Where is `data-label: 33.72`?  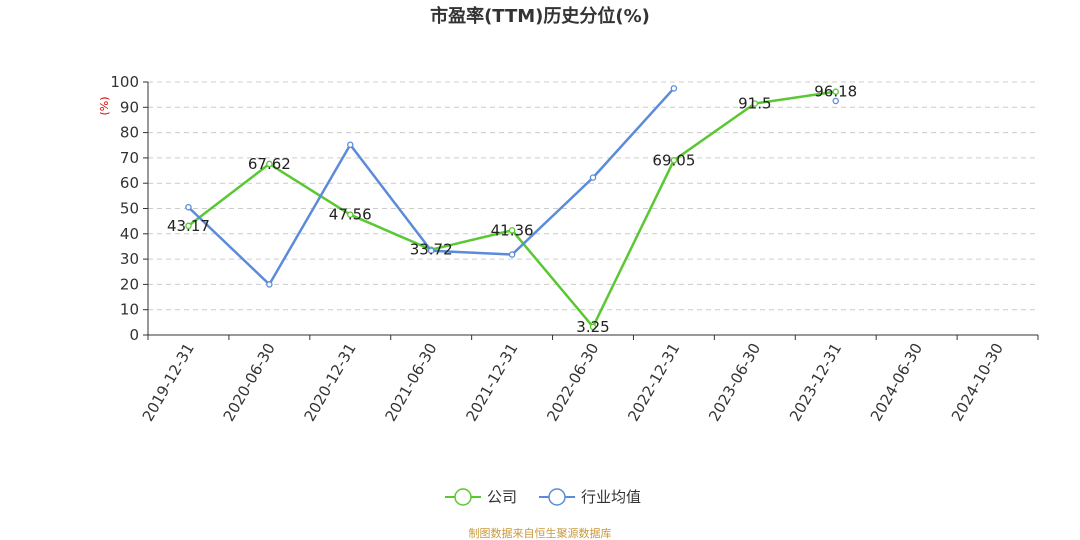 data-label: 33.72 is located at coordinates (431, 250).